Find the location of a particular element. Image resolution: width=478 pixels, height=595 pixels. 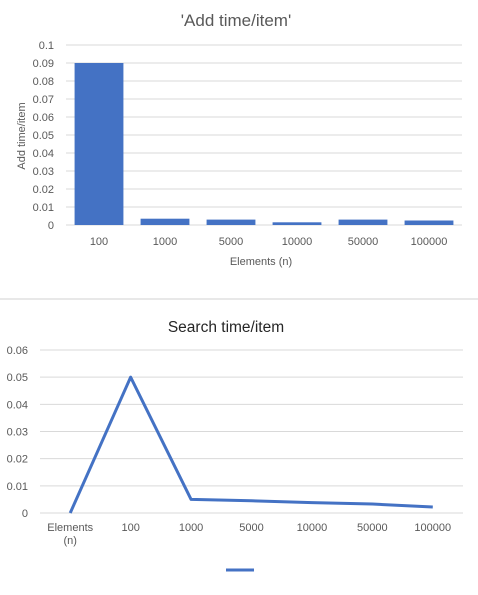

y-tick-labels: 0 0.01 0.02 0.03 0.04 0.05 0.06 is located at coordinates (17, 432).